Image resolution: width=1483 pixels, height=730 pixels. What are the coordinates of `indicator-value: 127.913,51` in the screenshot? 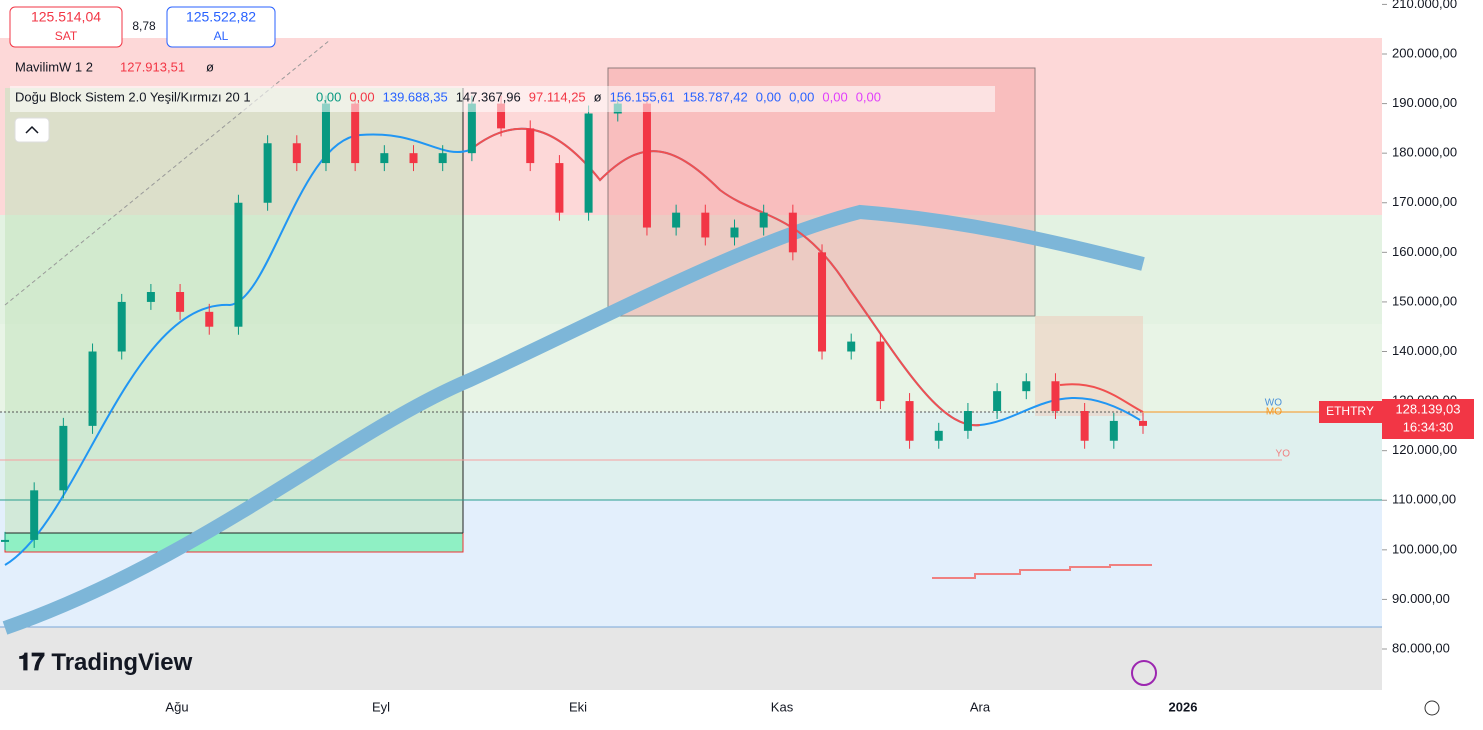 It's located at (152, 66).